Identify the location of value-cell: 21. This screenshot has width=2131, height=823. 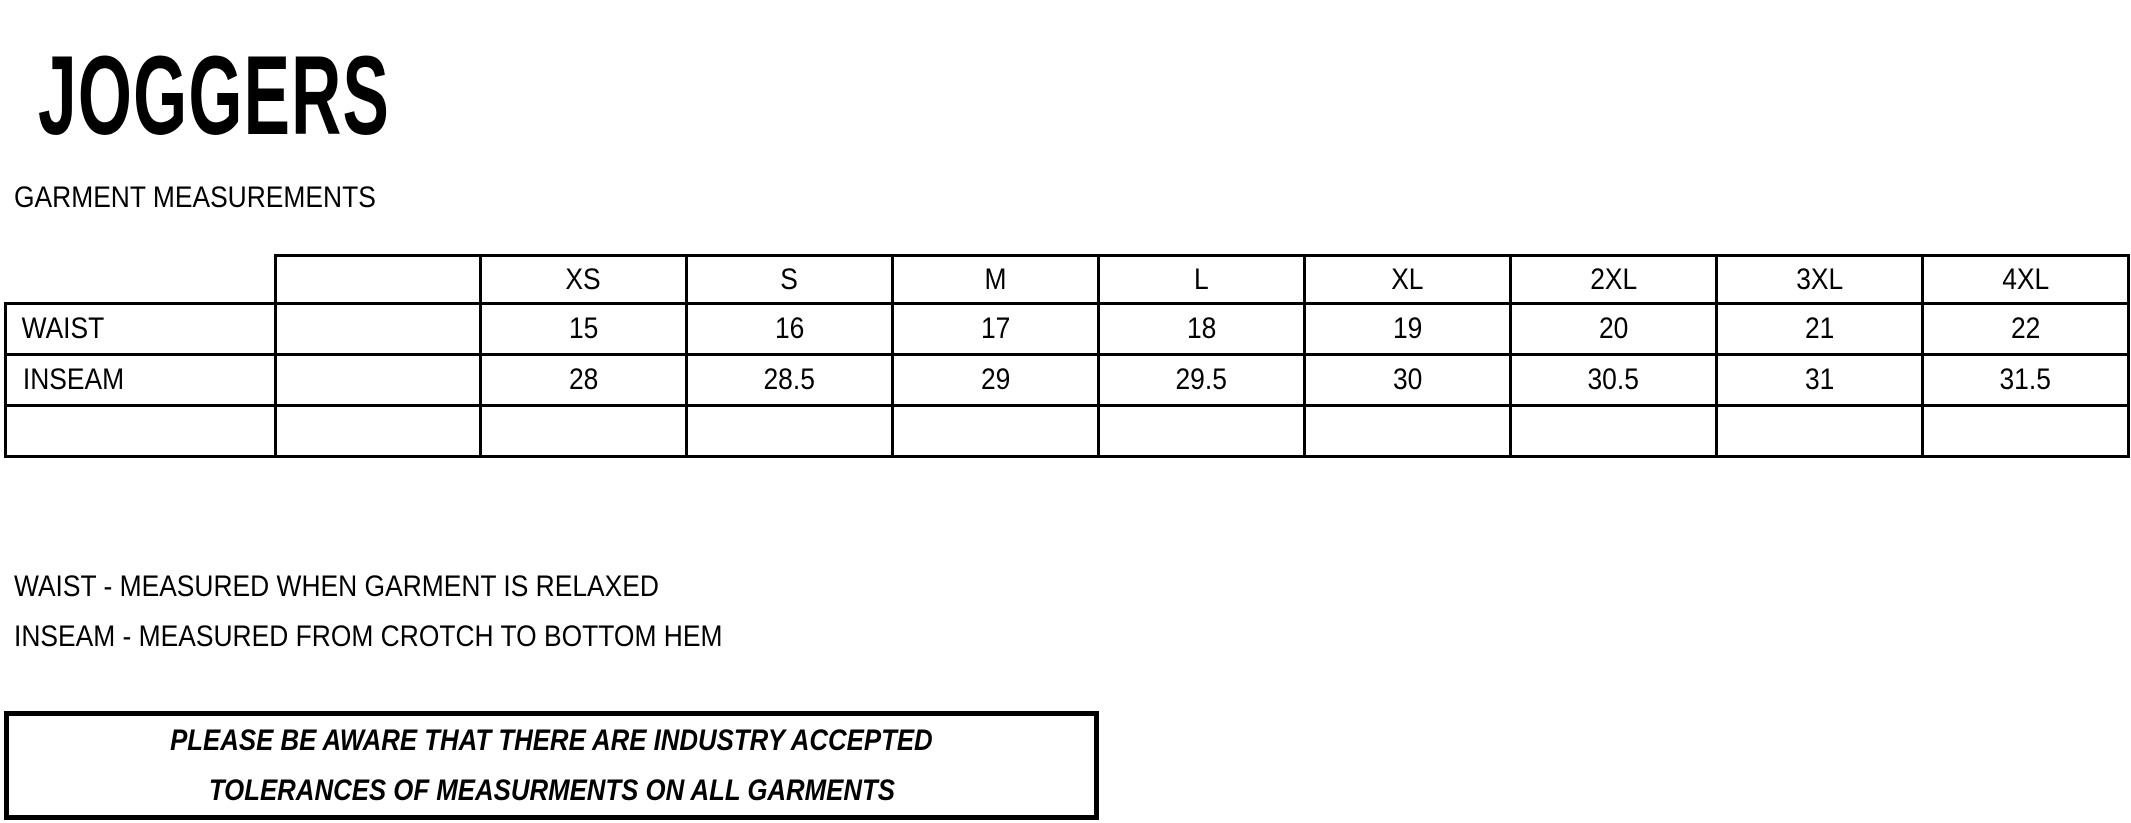
(1821, 330).